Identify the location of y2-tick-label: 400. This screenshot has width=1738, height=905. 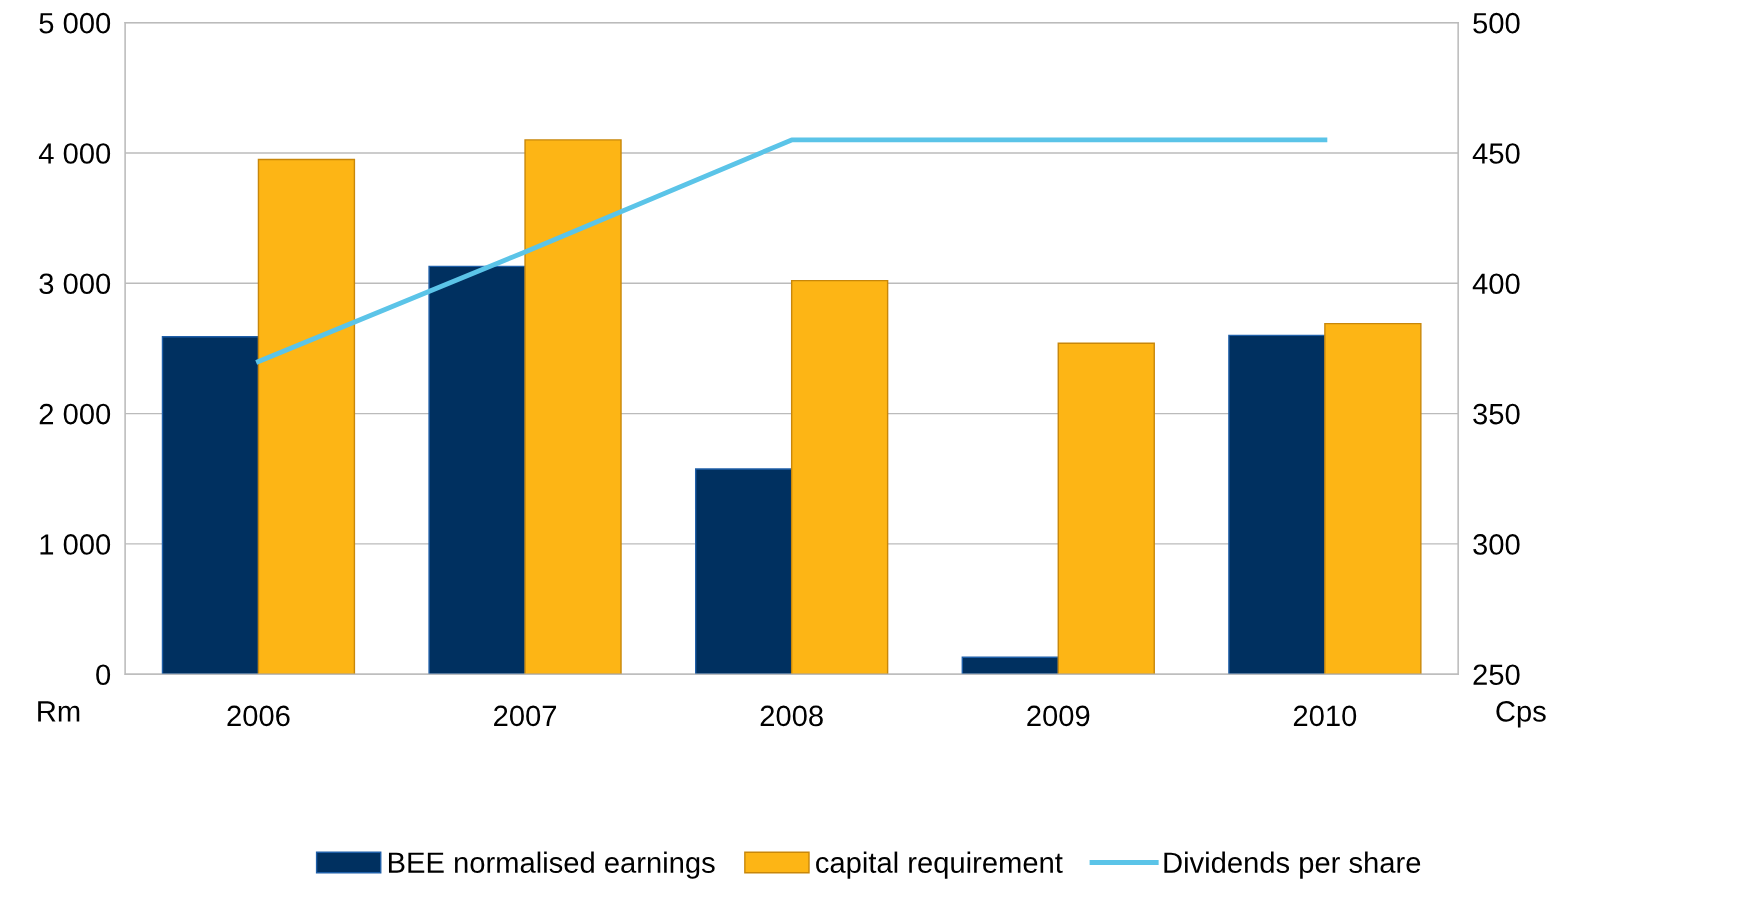
(1496, 284).